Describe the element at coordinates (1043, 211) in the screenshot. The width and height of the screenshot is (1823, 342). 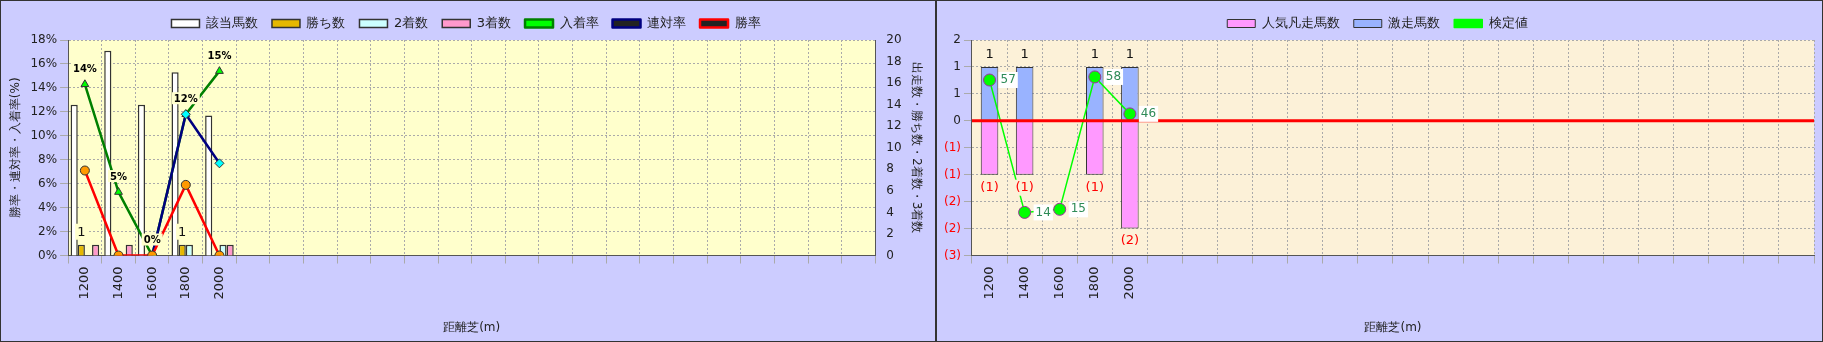
I see `data-label: 14` at that location.